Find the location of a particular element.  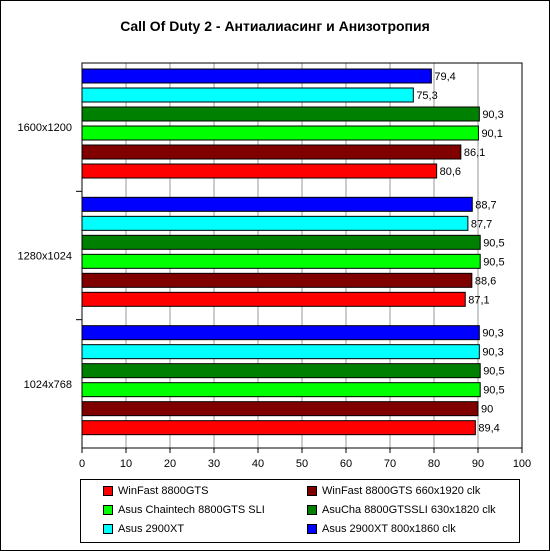

data-label: 87,7 is located at coordinates (481, 224).